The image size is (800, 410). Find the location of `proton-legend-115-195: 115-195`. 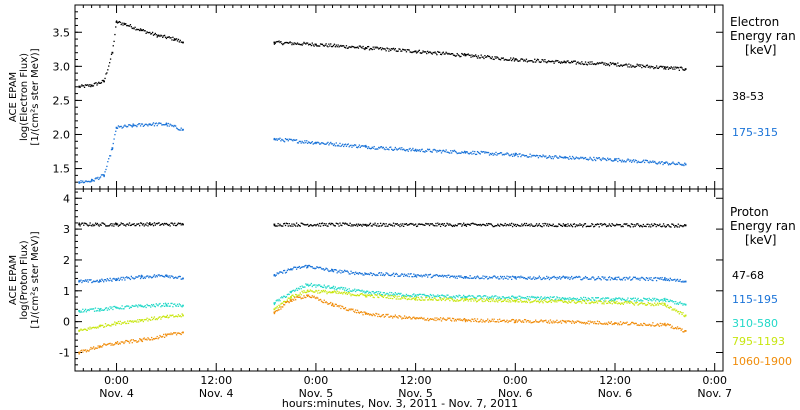

proton-legend-115-195: 115-195 is located at coordinates (755, 299).